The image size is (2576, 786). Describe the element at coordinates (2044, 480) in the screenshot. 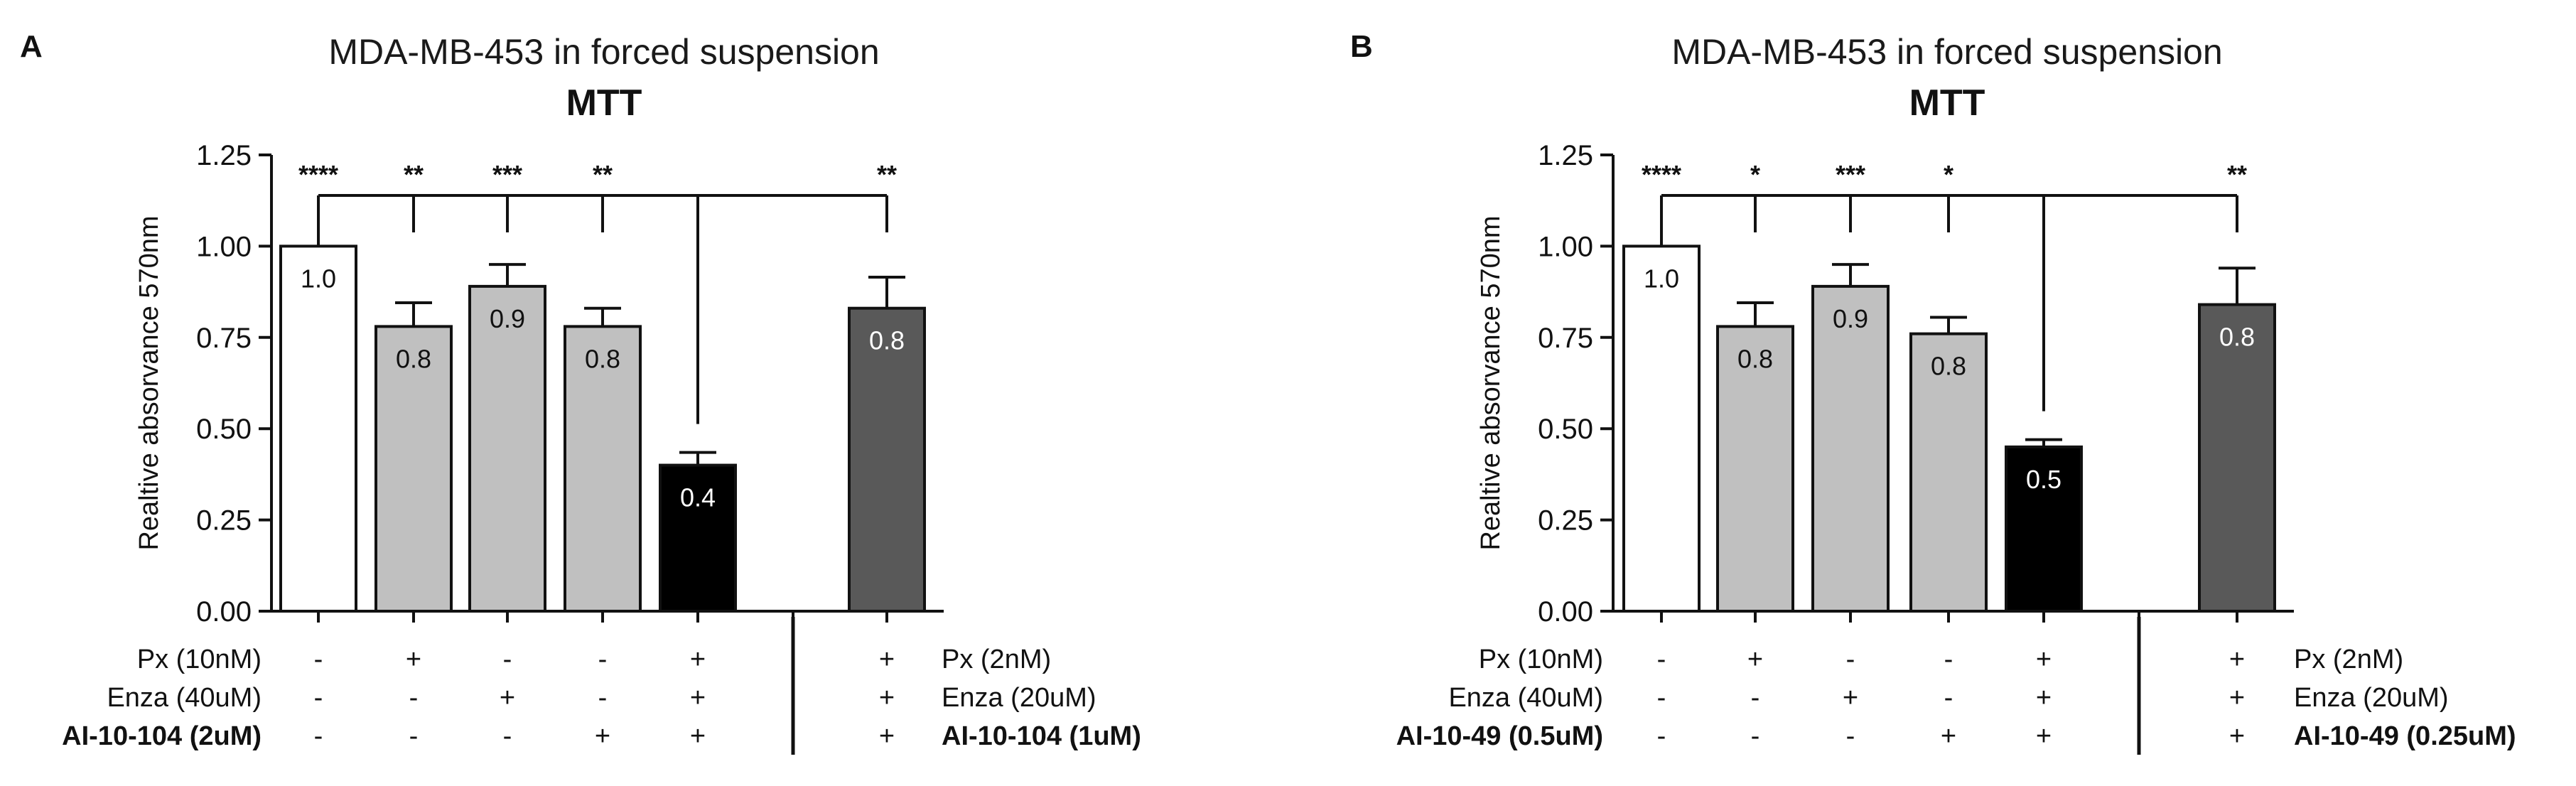

I see `bar-value-label: 0.5` at that location.